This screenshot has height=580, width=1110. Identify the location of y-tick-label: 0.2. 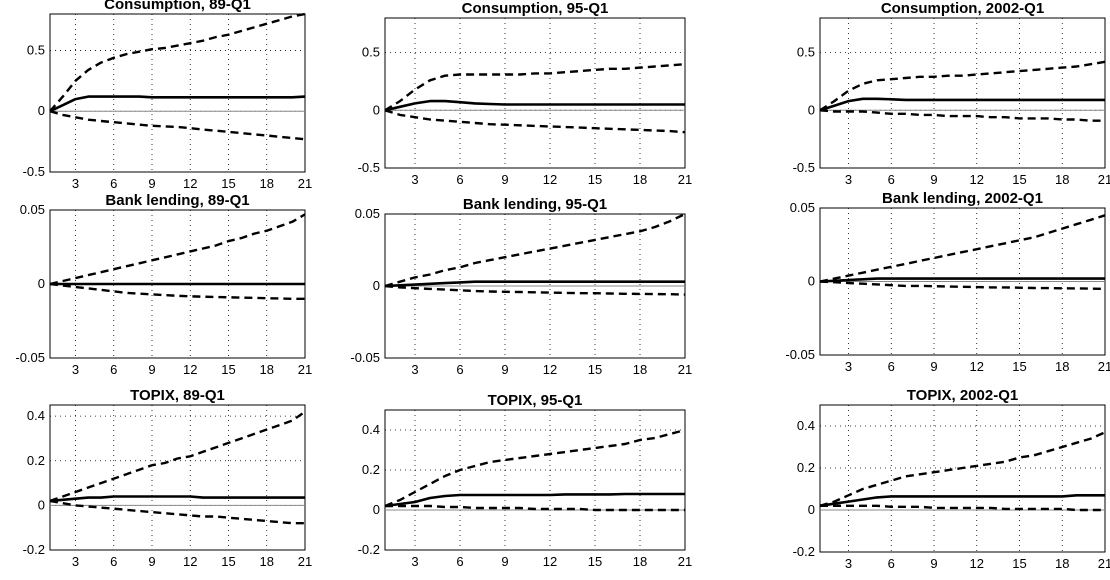
(371, 469).